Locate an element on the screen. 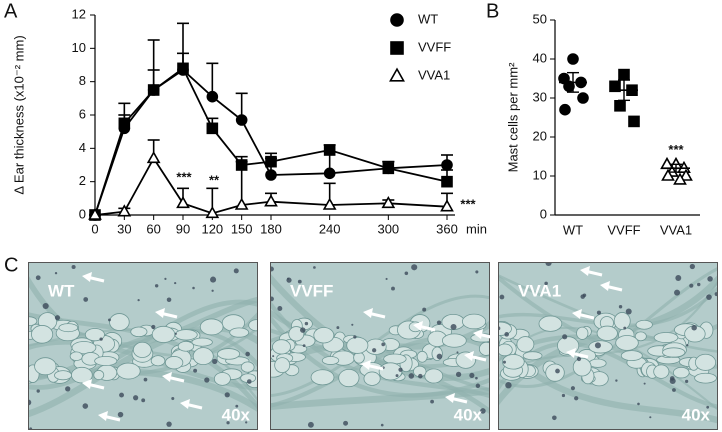 This screenshot has height=432, width=722. y-tick-label: 4 is located at coordinates (82, 147).